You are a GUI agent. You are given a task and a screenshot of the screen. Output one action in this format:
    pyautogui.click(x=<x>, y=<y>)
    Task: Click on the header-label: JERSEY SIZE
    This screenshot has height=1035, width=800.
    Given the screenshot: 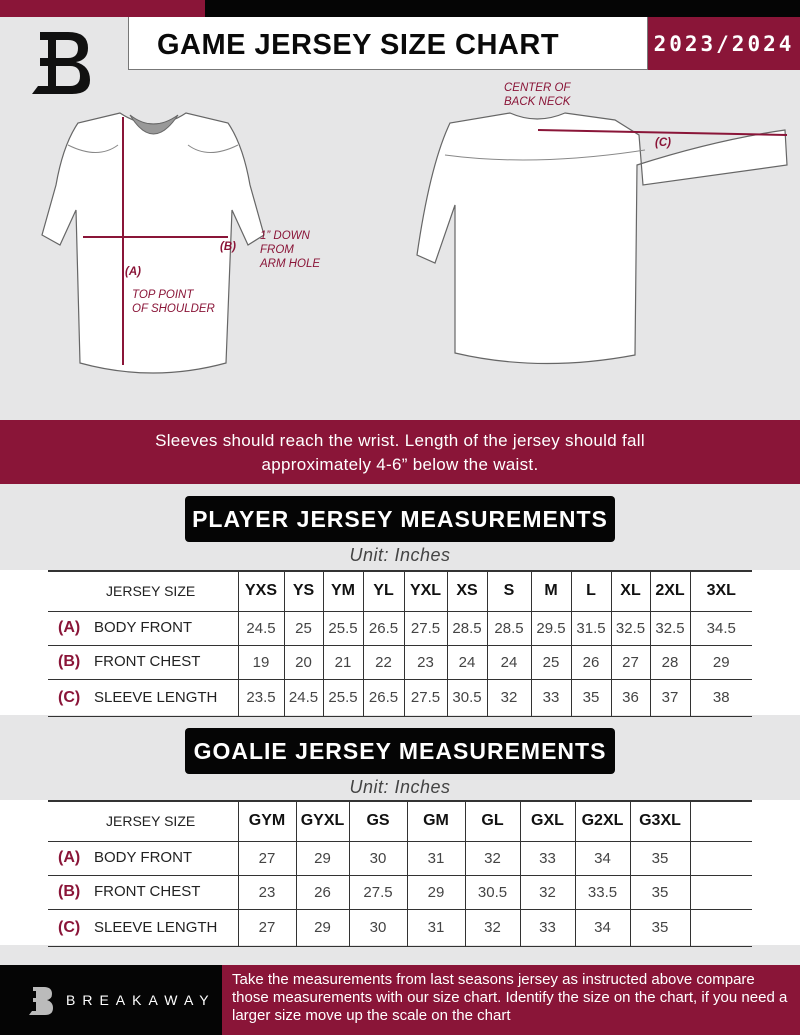 What is the action you would take?
    pyautogui.click(x=143, y=821)
    